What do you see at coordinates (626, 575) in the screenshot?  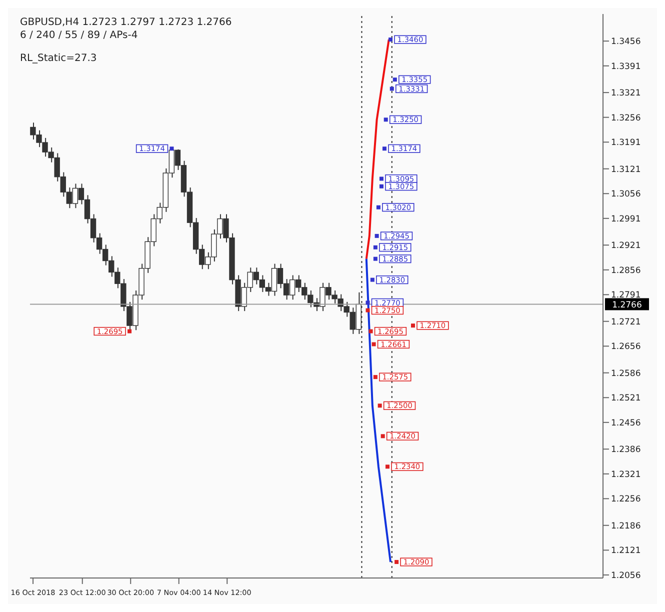 I see `y-tick-label: 1.2056` at bounding box center [626, 575].